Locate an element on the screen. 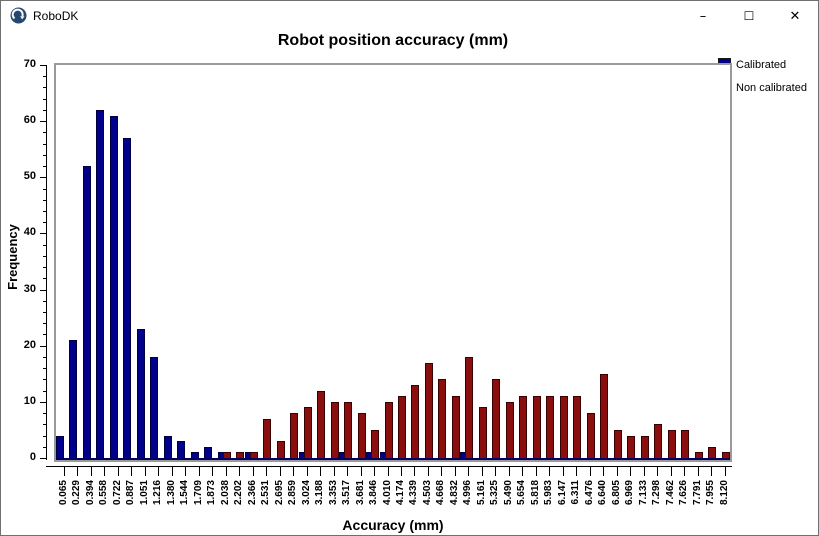  close-button: ✕ is located at coordinates (795, 16).